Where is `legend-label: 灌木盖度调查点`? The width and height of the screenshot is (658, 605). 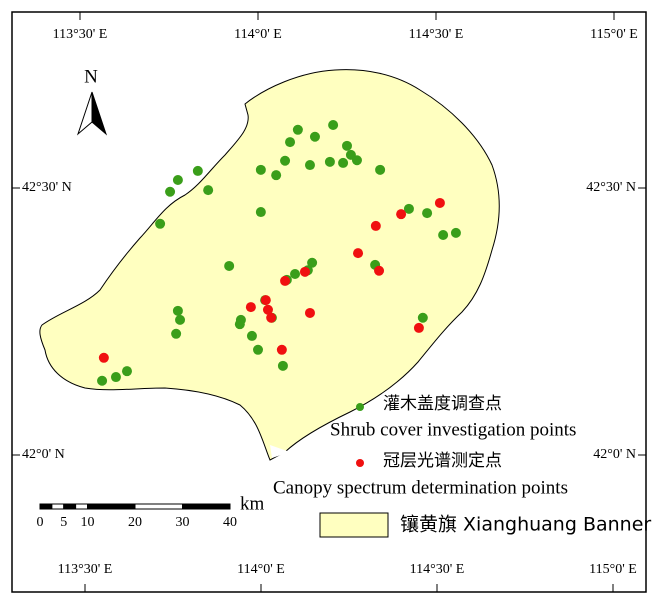 legend-label: 灌木盖度调查点 is located at coordinates (442, 404).